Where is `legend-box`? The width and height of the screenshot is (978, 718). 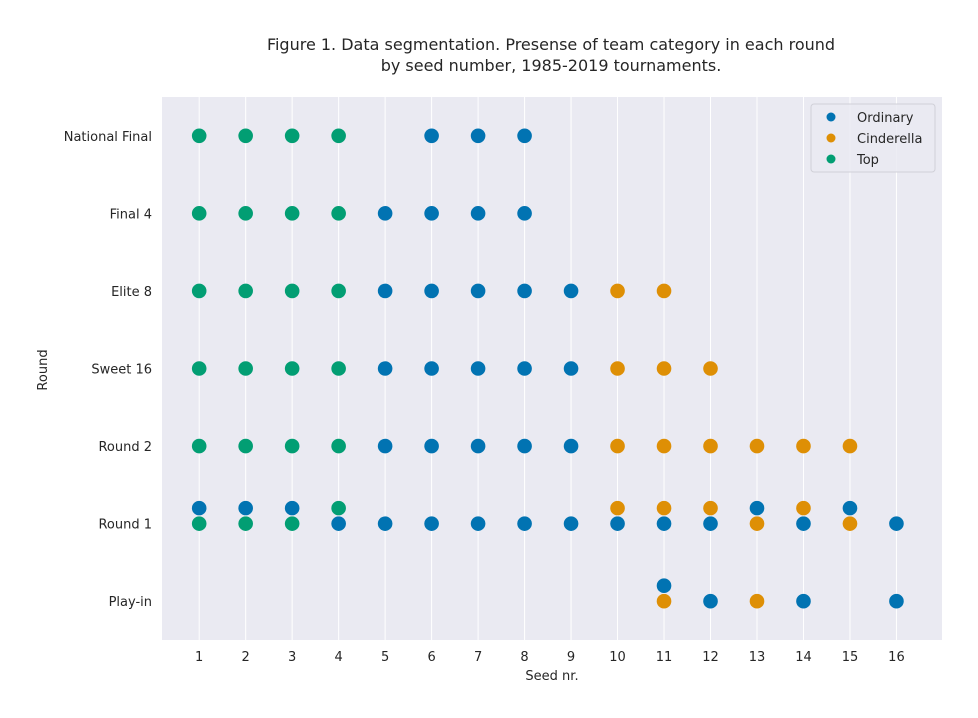
legend-box is located at coordinates (873, 138).